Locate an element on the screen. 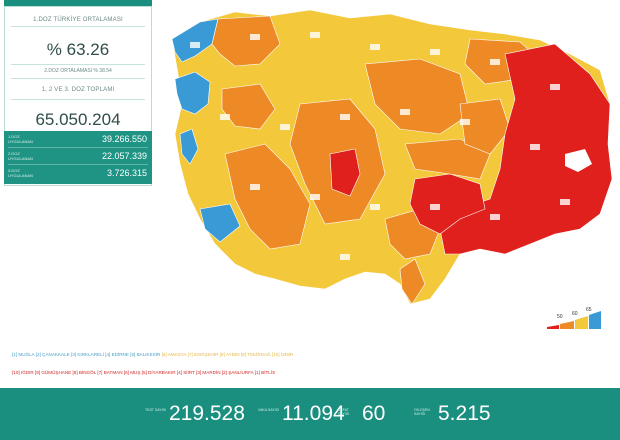 This screenshot has width=620, height=440. legend-wedge is located at coordinates (574, 320).